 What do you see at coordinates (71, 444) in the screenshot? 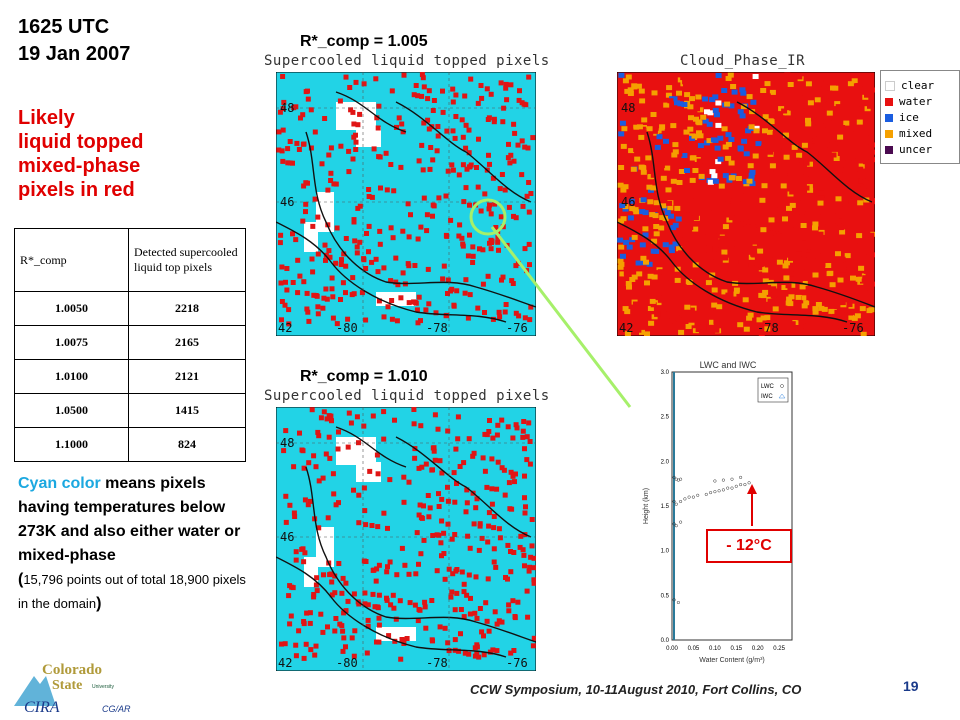
I see `table-cell: 1.1000` at bounding box center [71, 444].